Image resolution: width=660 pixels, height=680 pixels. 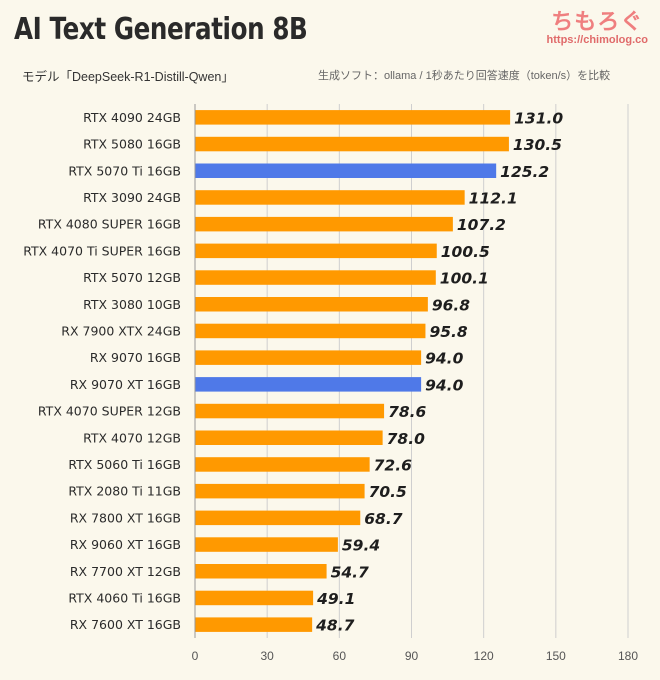 What do you see at coordinates (132, 117) in the screenshot?
I see `category-label: RTX 4090 24GB` at bounding box center [132, 117].